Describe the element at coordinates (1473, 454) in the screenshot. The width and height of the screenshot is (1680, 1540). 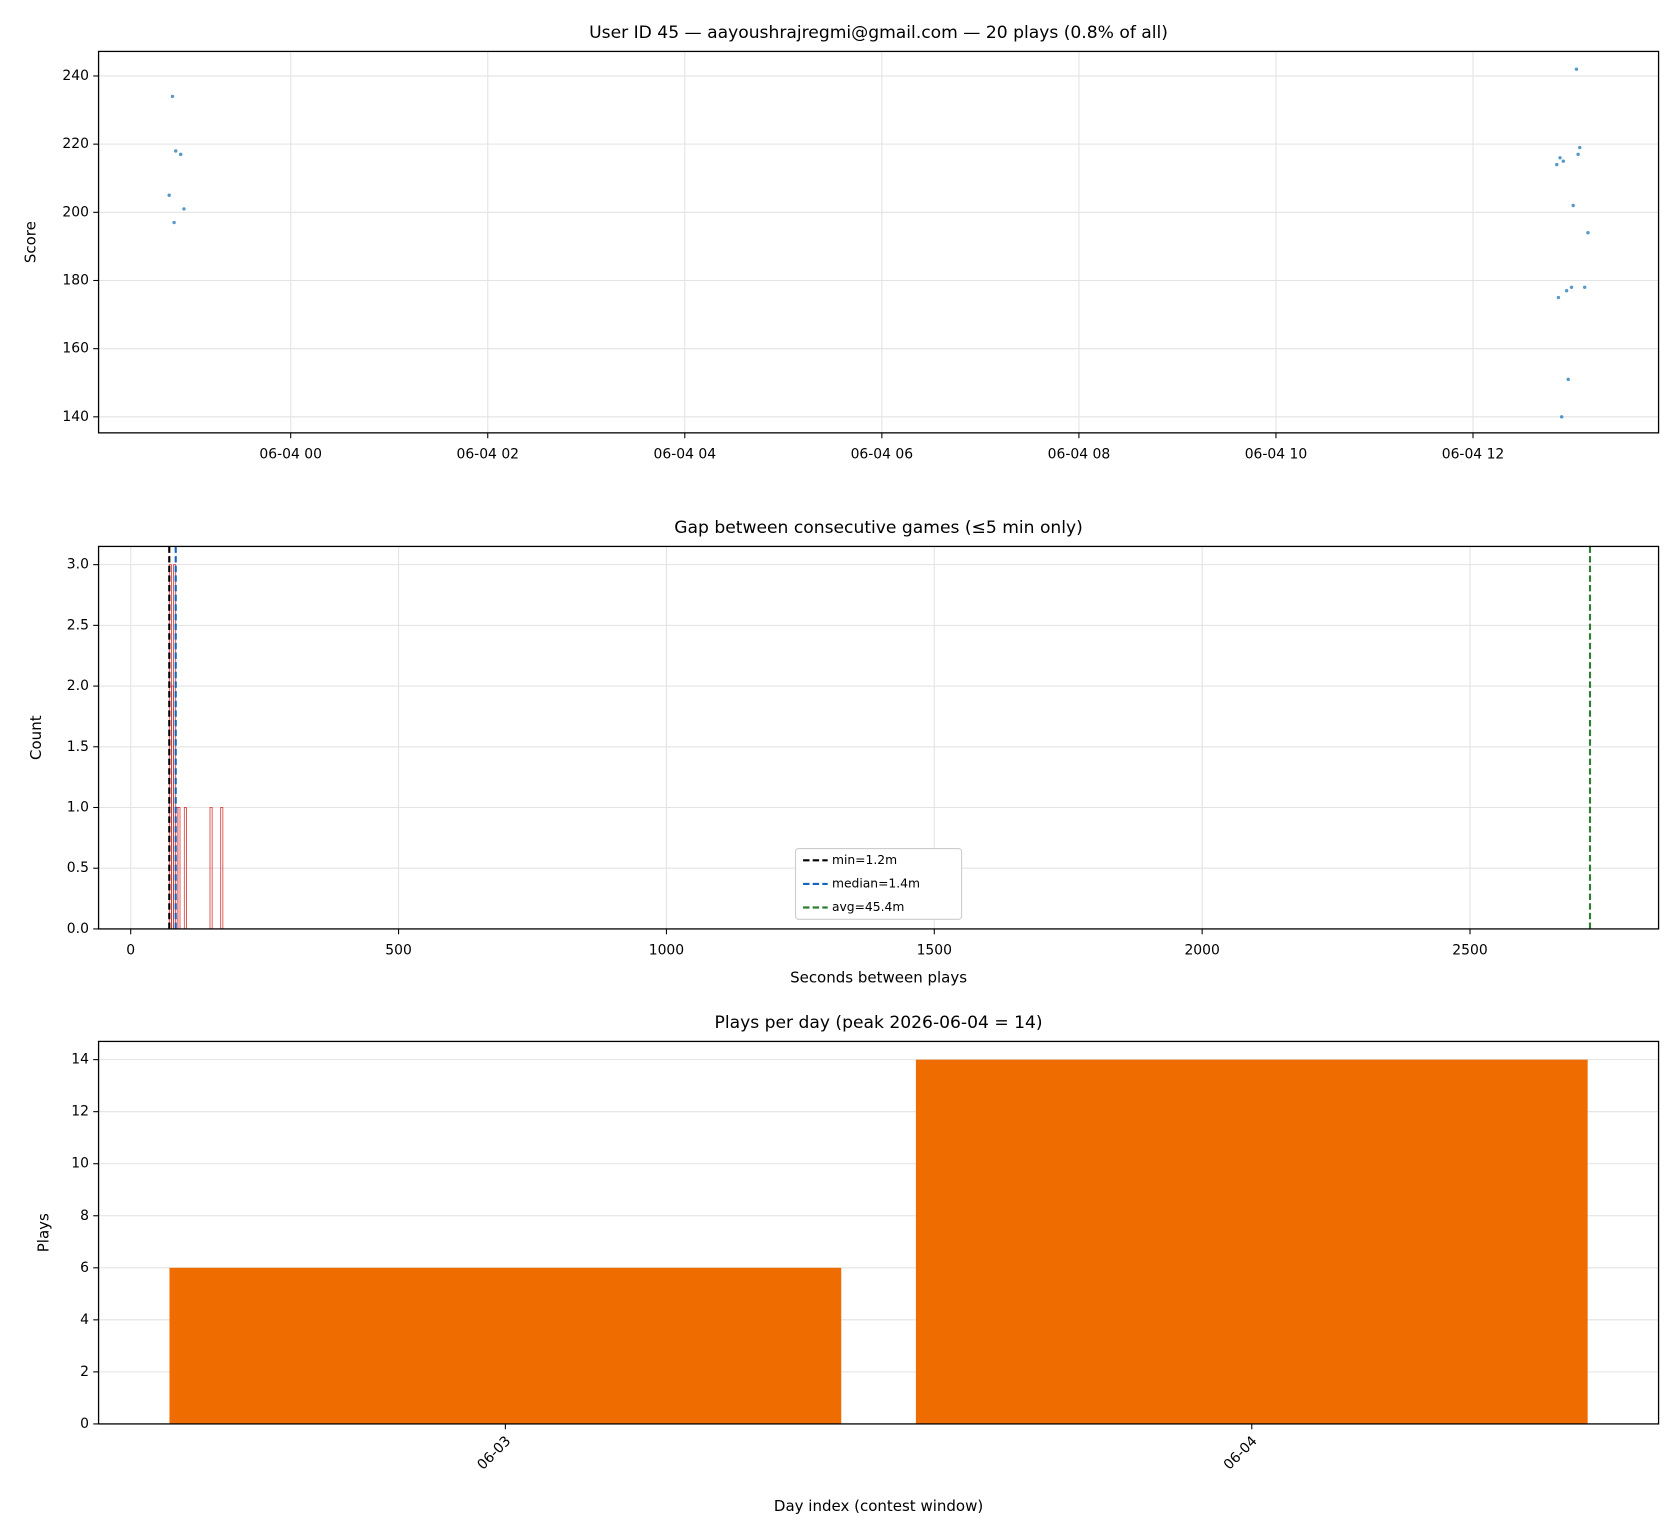
I see `x-tick-label: 06-04 12` at that location.